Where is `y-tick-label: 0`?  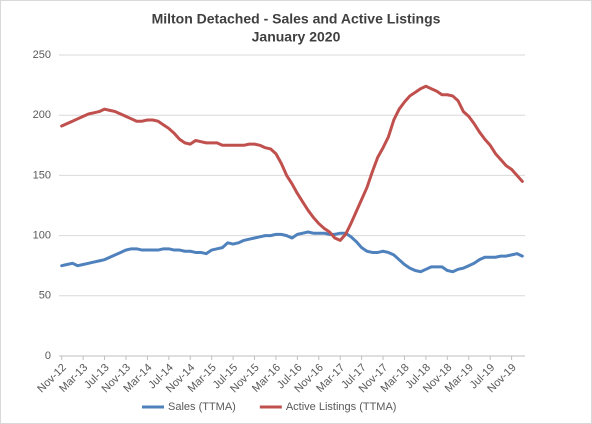
y-tick-label: 0 is located at coordinates (48, 356).